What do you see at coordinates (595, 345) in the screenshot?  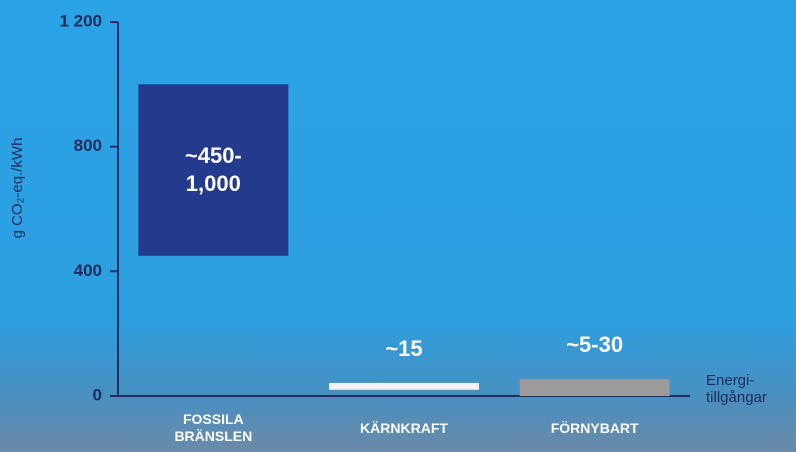 I see `bar-label: ~5-30` at bounding box center [595, 345].